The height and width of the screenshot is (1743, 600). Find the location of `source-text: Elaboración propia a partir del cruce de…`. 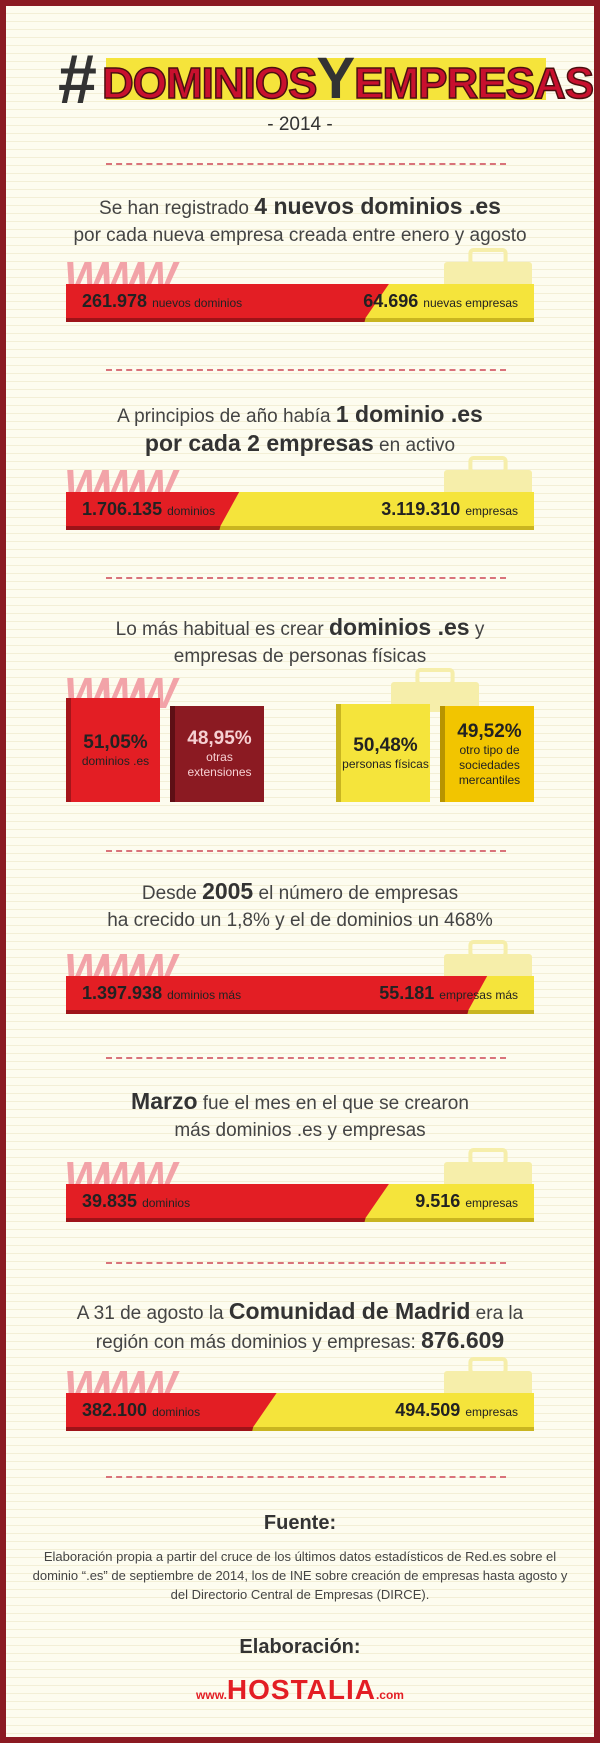

source-text: Elaboración propia a partir del cruce de… is located at coordinates (300, 1575).